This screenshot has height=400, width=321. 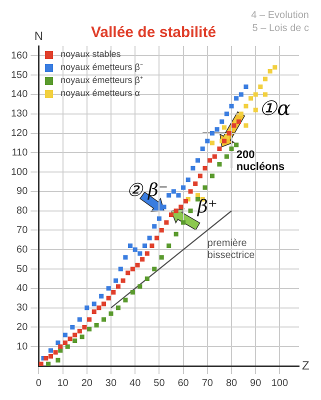 What do you see at coordinates (279, 383) in the screenshot?
I see `x-tick-label: 100` at bounding box center [279, 383].